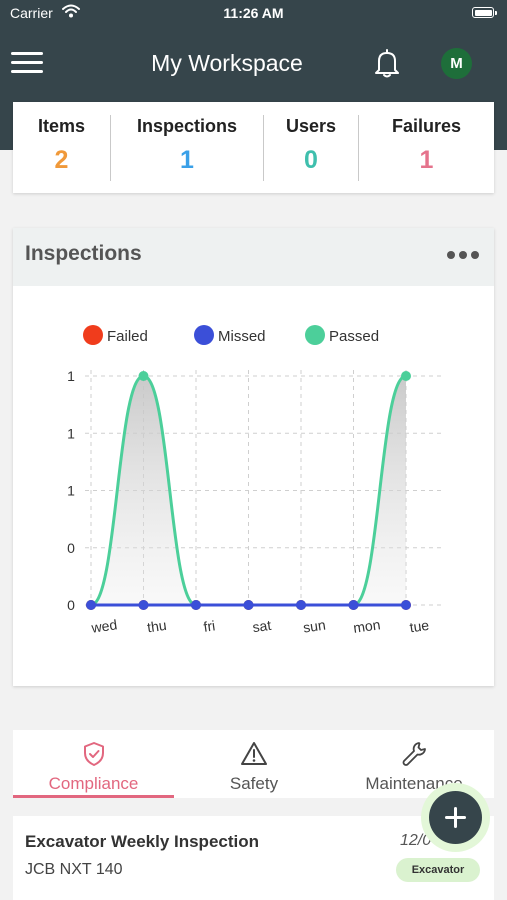 The height and width of the screenshot is (900, 507). What do you see at coordinates (456, 63) in the screenshot?
I see `avatar: M` at bounding box center [456, 63].